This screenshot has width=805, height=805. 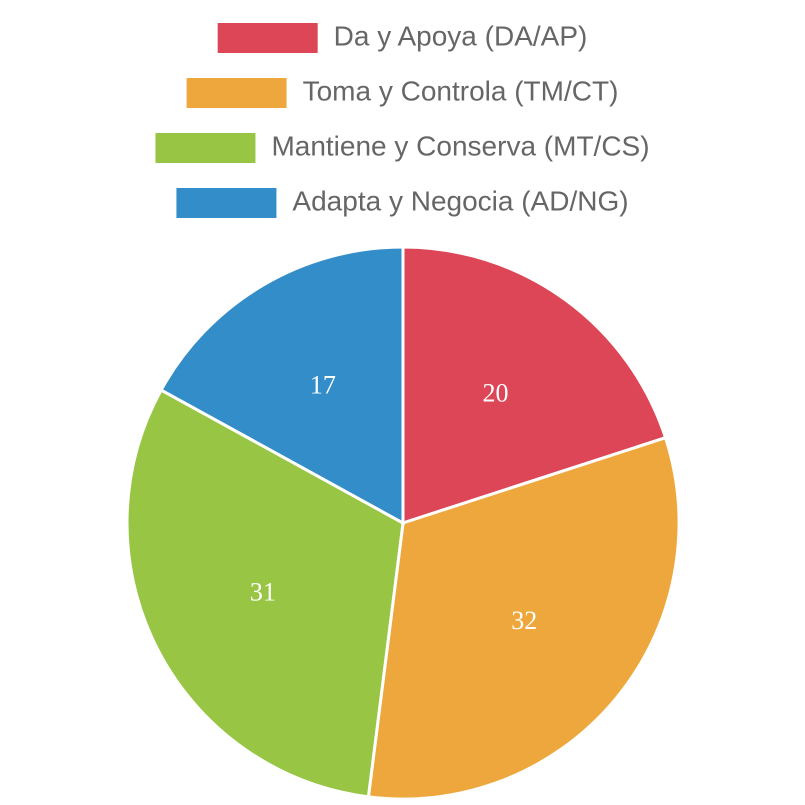 I want to click on slice-label: 32, so click(x=524, y=620).